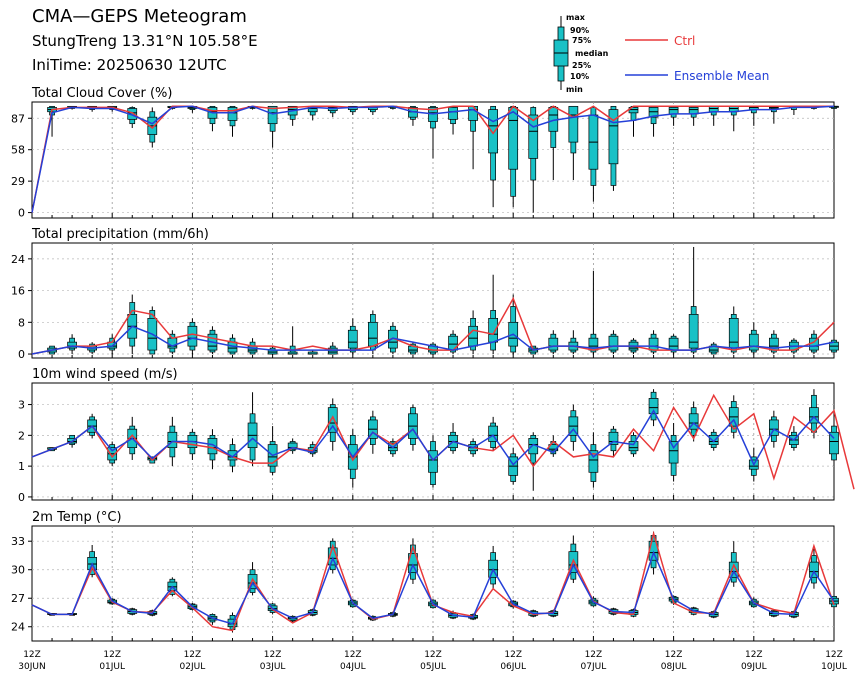 This screenshot has width=858, height=680. What do you see at coordinates (21, 322) in the screenshot?
I see `y-tick-label: 8` at bounding box center [21, 322].